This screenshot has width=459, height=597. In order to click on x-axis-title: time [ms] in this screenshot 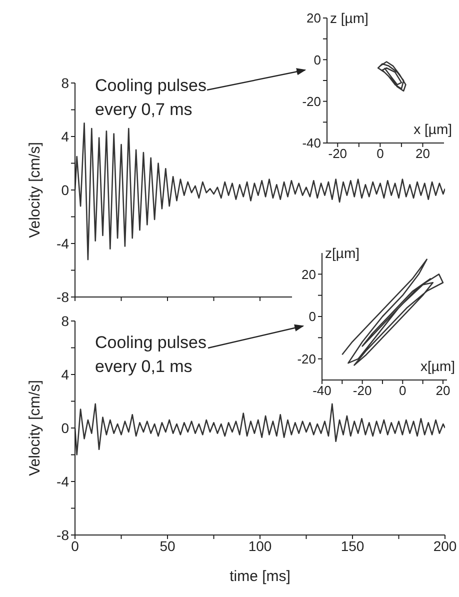, I will do `click(260, 576)`.